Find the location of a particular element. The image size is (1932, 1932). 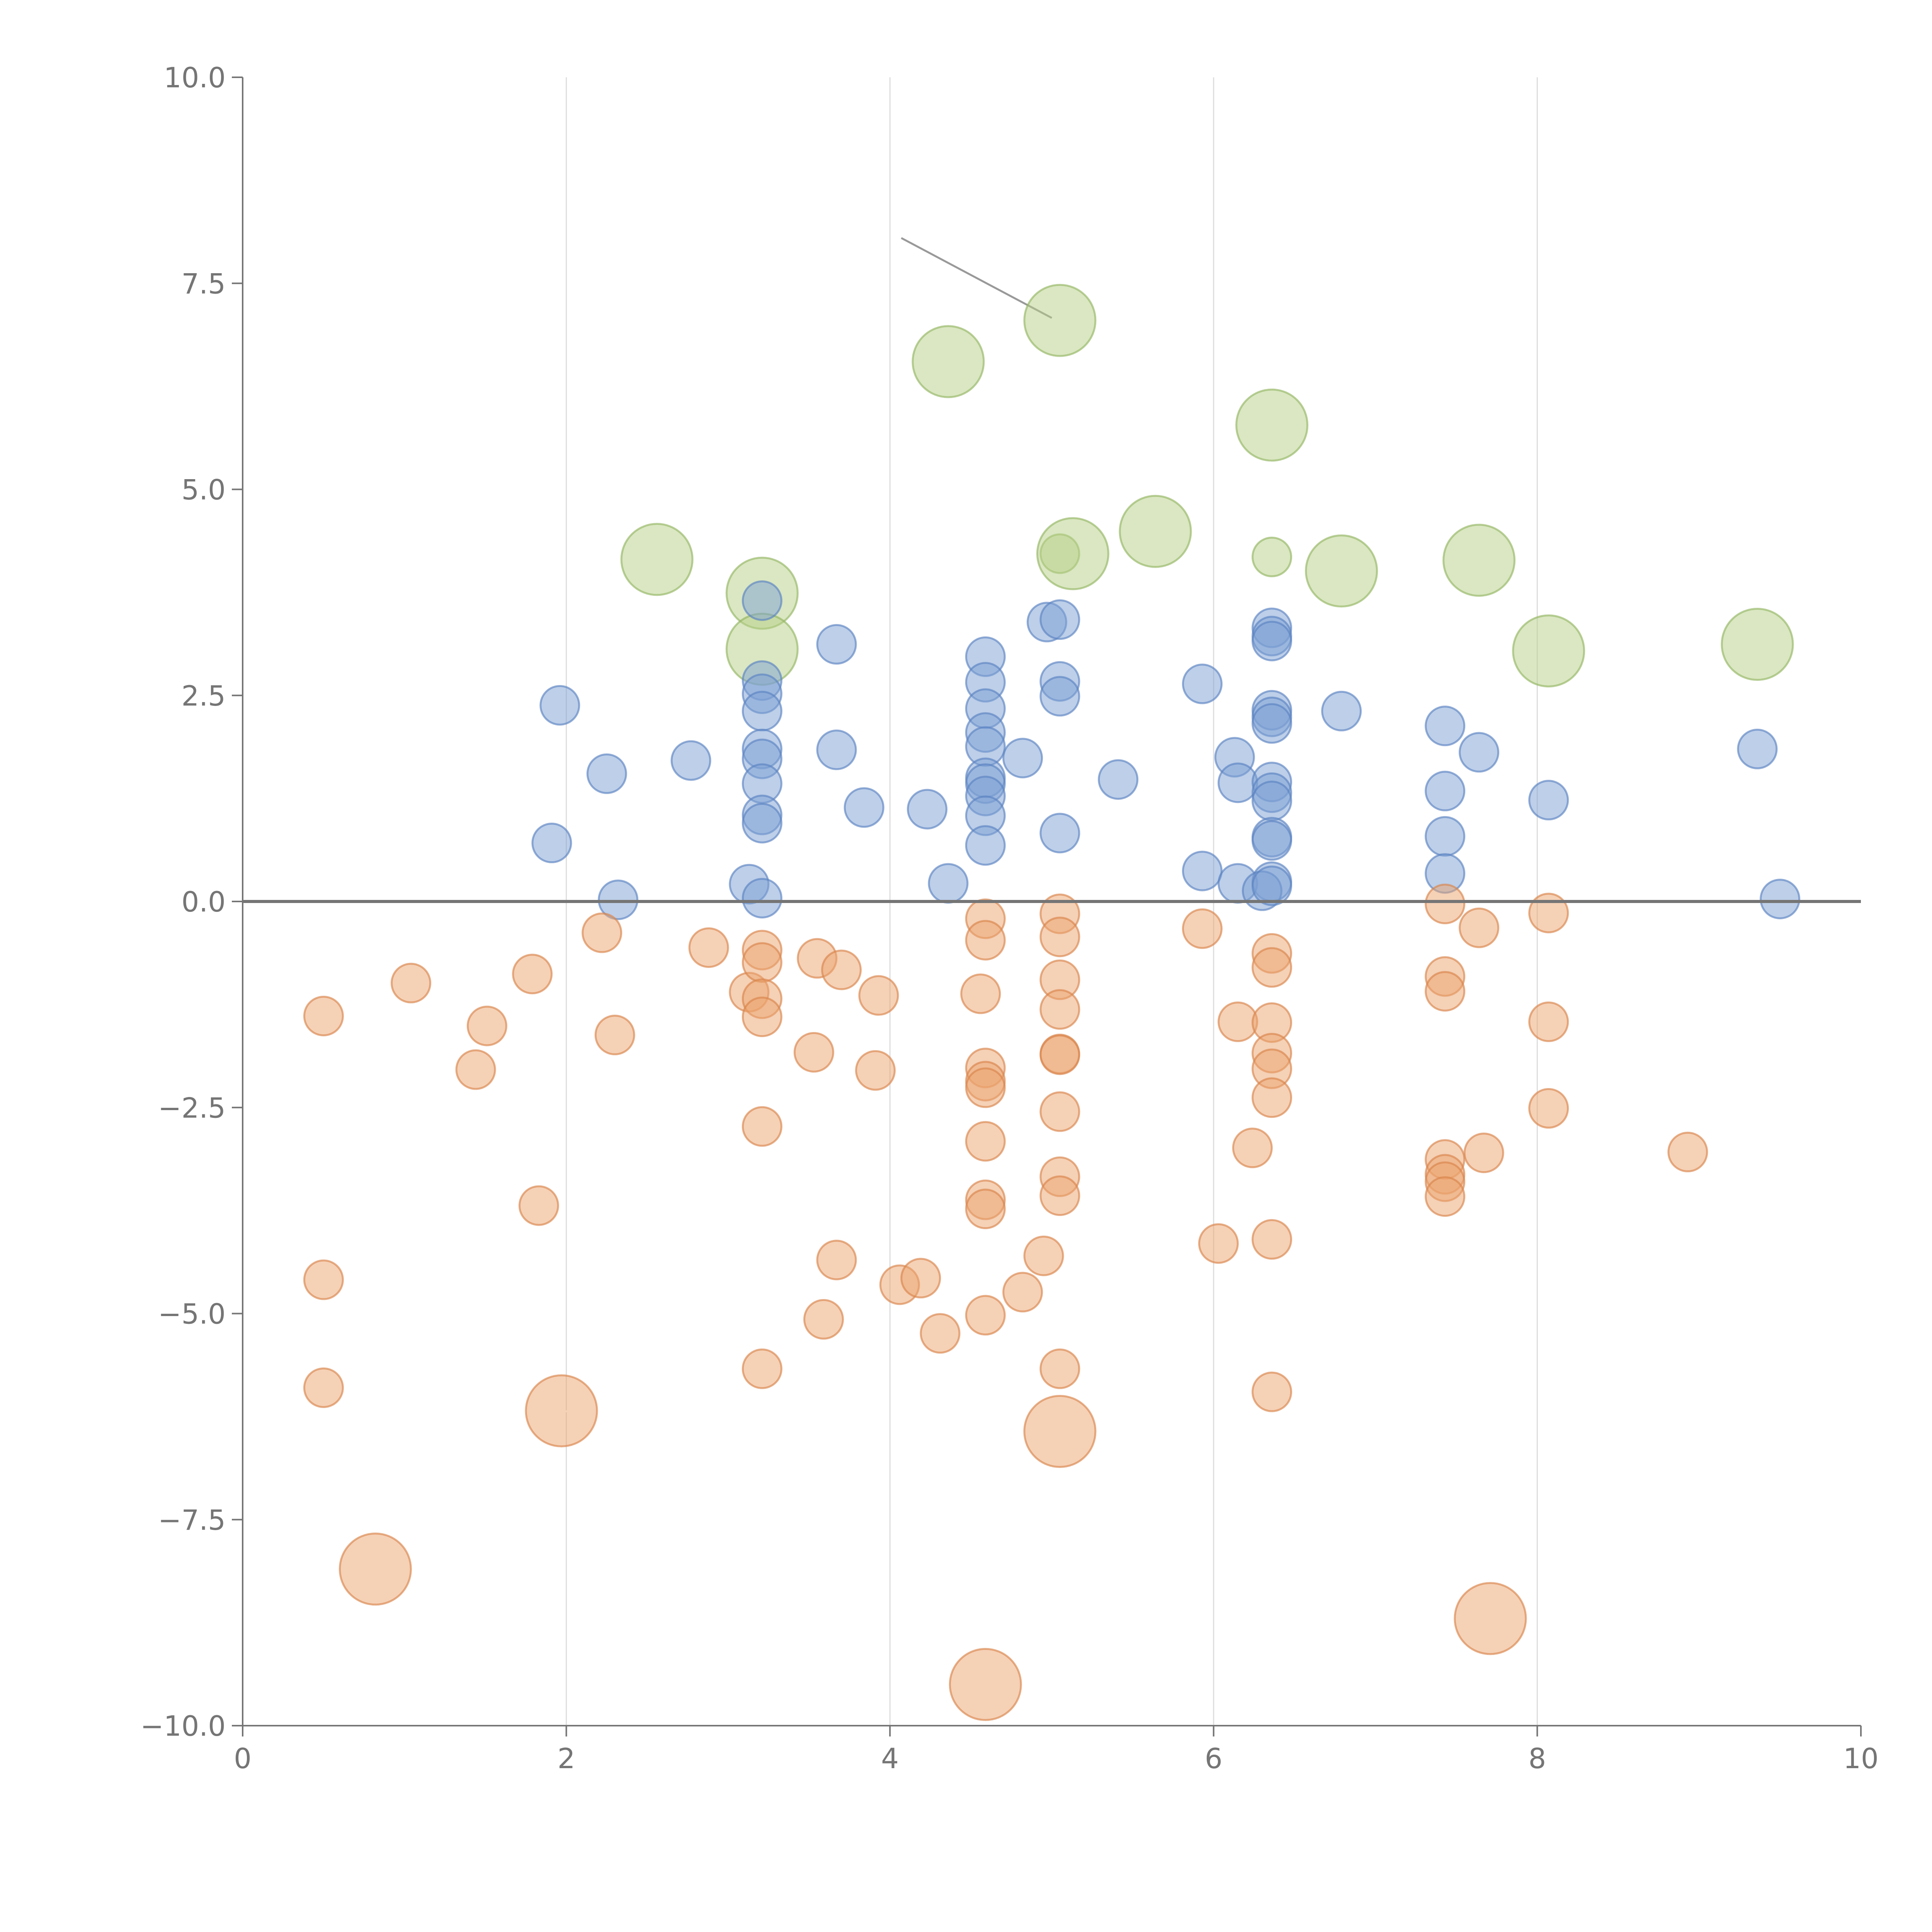

x-tick-label: 0 is located at coordinates (243, 1758).